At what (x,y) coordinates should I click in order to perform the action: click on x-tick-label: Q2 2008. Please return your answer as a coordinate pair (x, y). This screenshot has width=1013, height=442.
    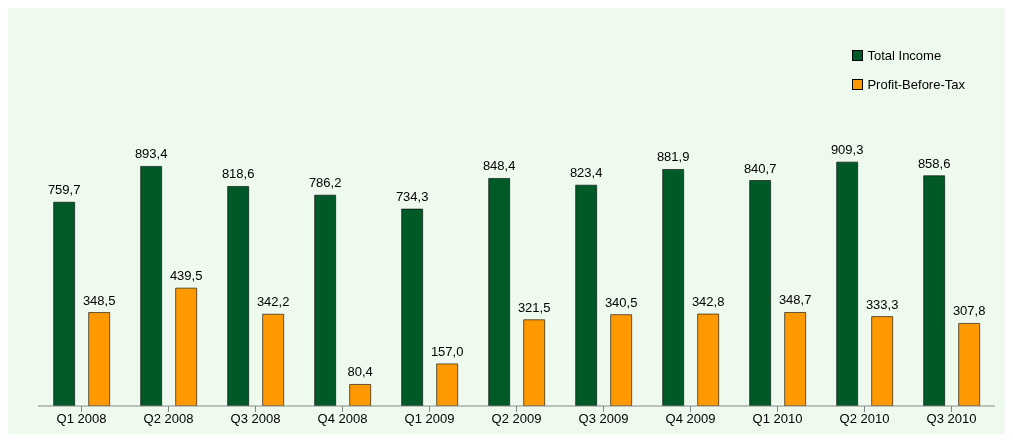
    Looking at the image, I should click on (168, 419).